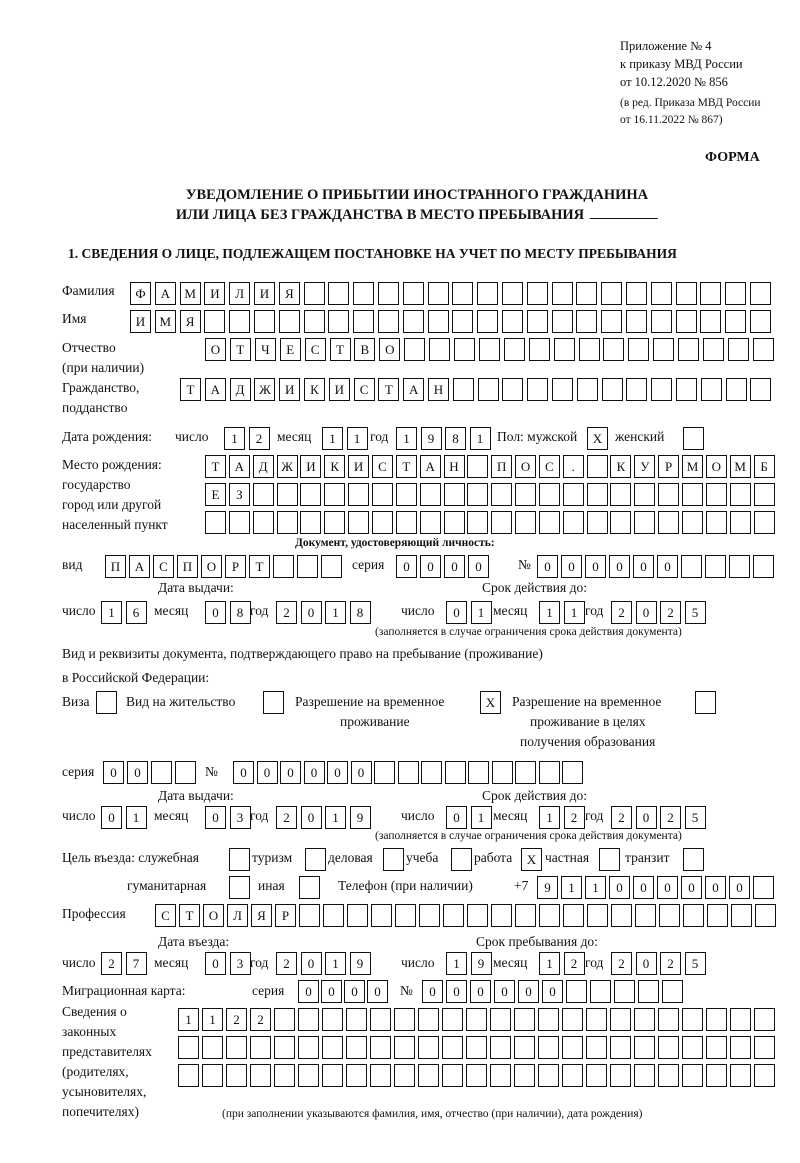 This screenshot has height=1163, width=800. What do you see at coordinates (311, 963) in the screenshot?
I see `entry-year-cell: 0` at bounding box center [311, 963].